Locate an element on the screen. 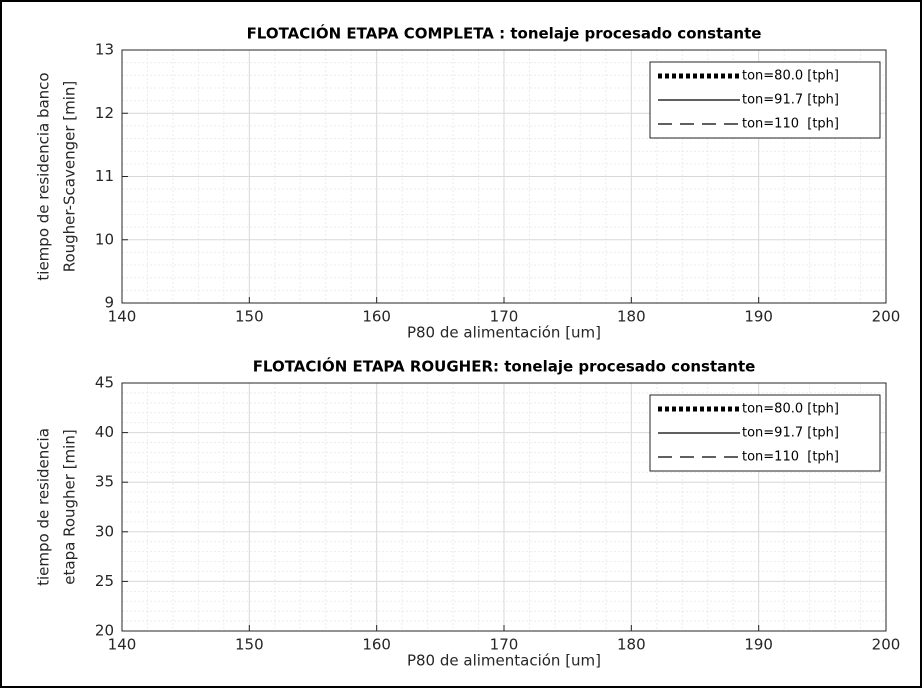  y-tick-label: 9 is located at coordinates (109, 303).